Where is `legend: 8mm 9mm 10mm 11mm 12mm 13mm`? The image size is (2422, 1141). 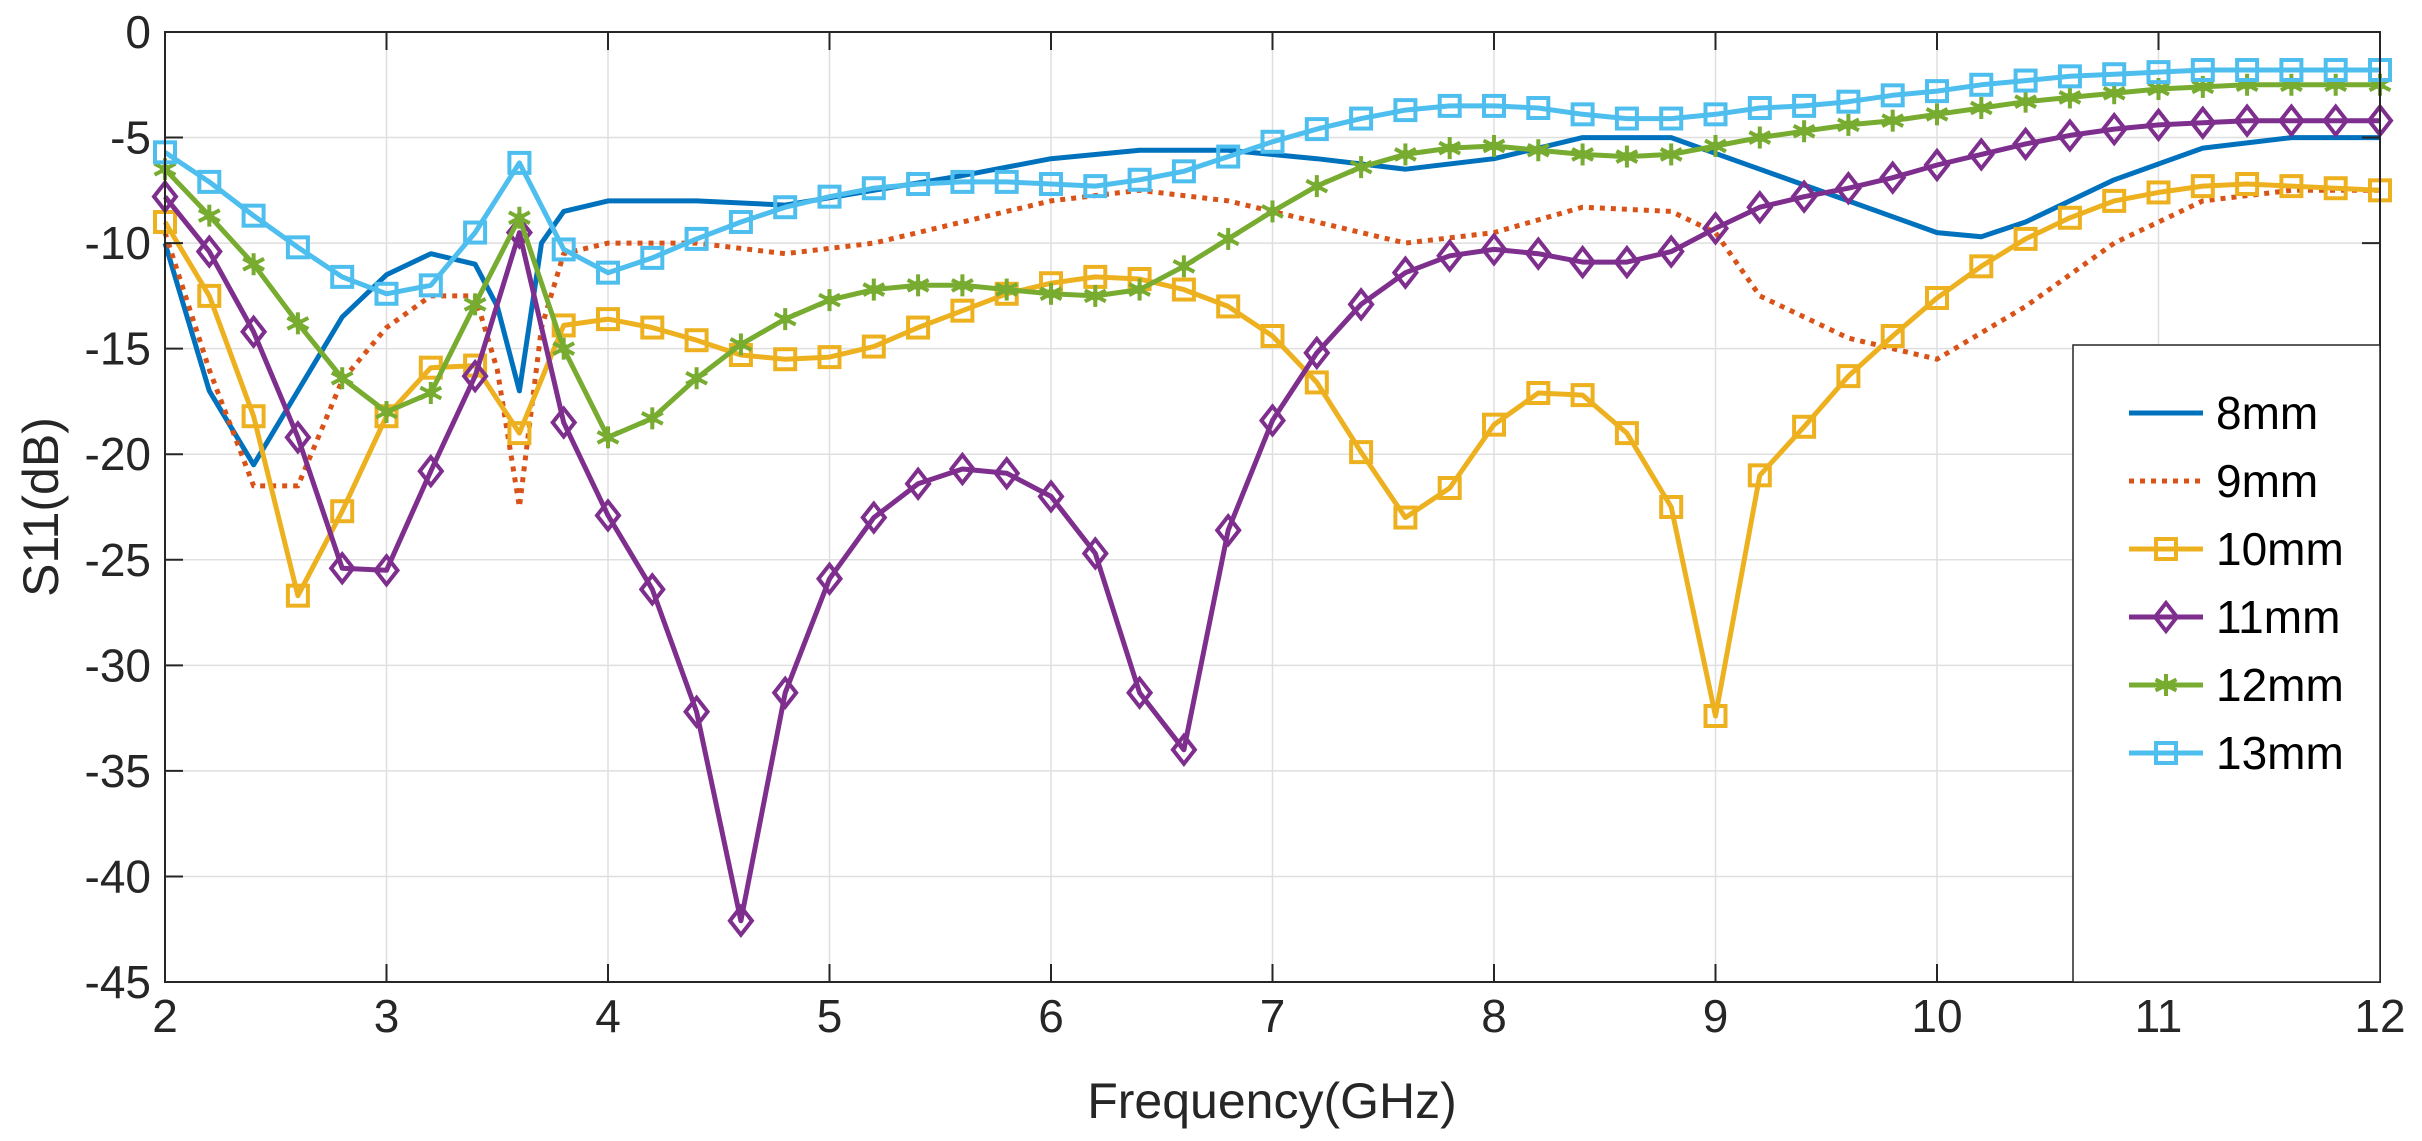 legend: 8mm 9mm 10mm 11mm 12mm 13mm is located at coordinates (2226, 663).